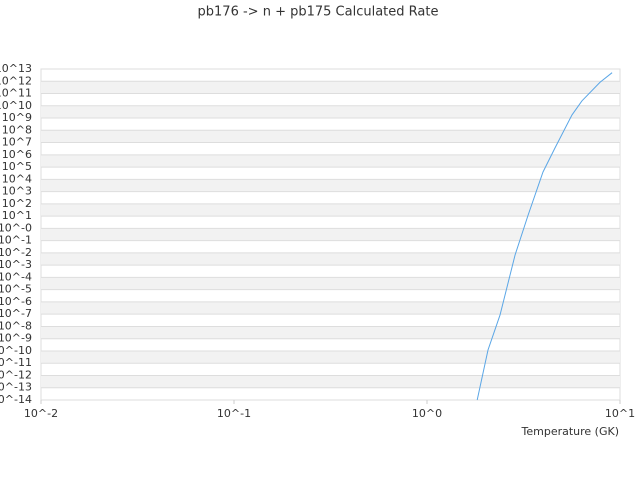 This screenshot has height=484, width=640. What do you see at coordinates (17, 191) in the screenshot?
I see `y-tick-label: 10^3` at bounding box center [17, 191].